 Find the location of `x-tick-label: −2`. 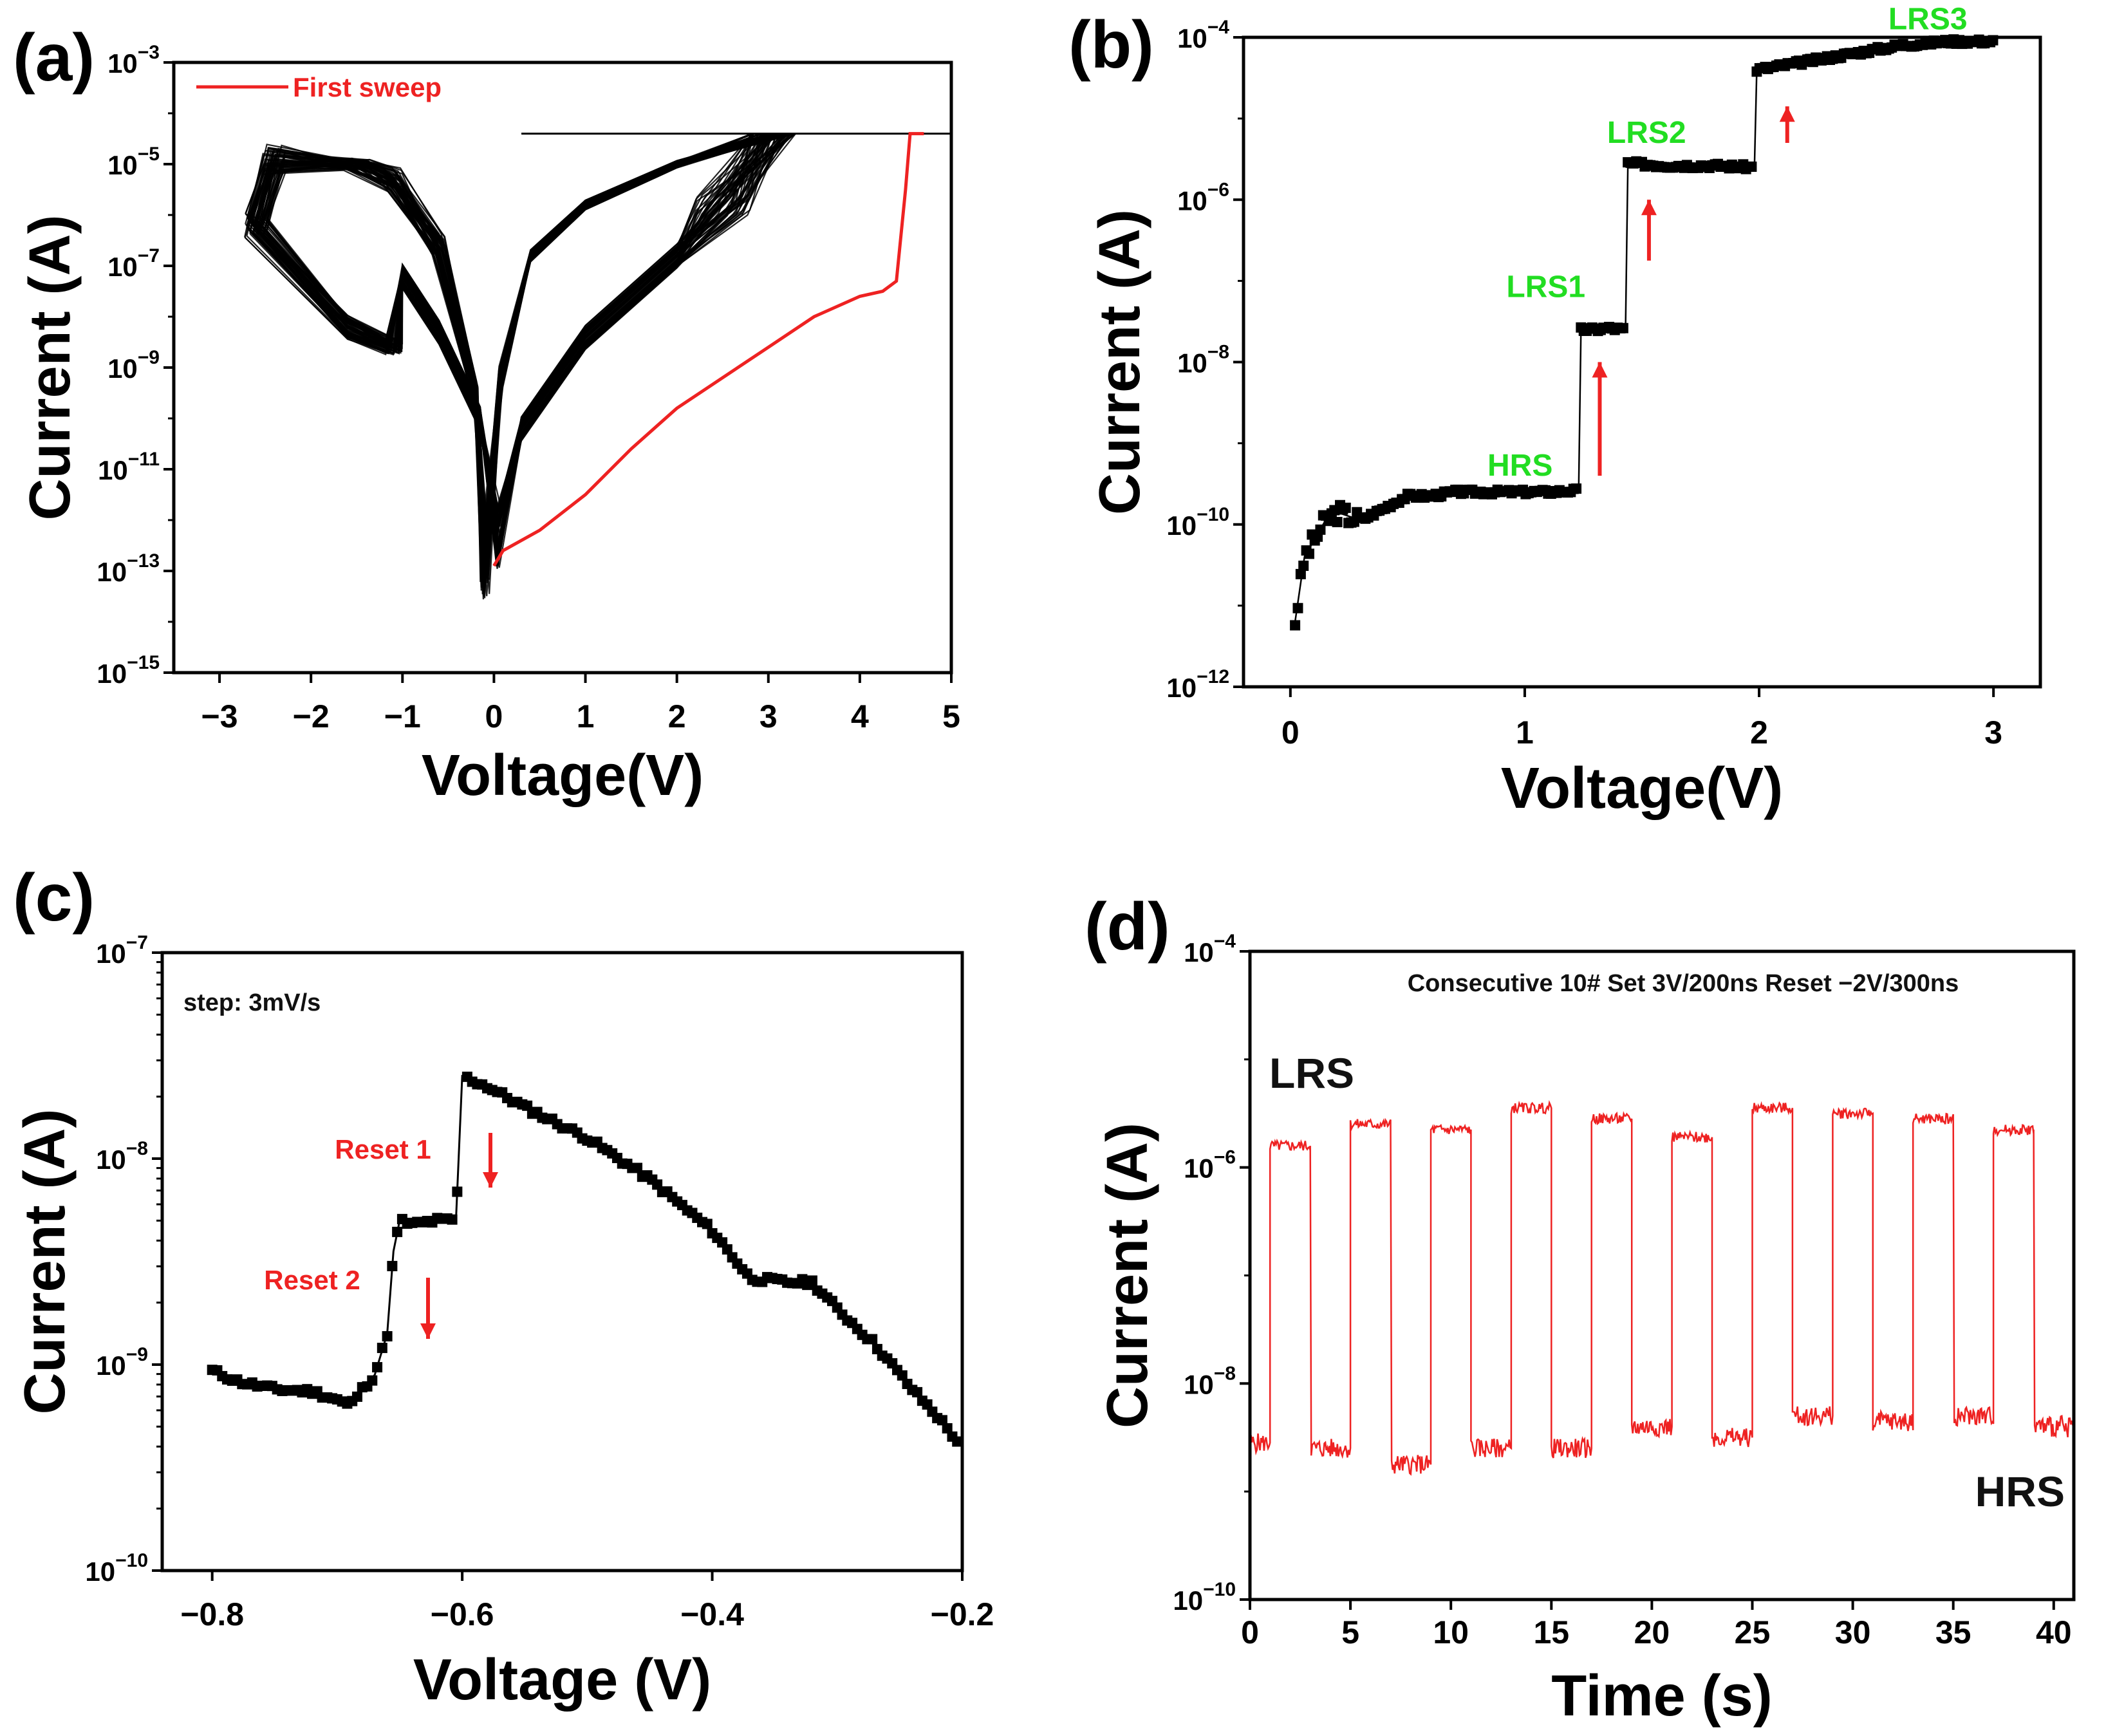

x-tick-label: −2 is located at coordinates (311, 716).